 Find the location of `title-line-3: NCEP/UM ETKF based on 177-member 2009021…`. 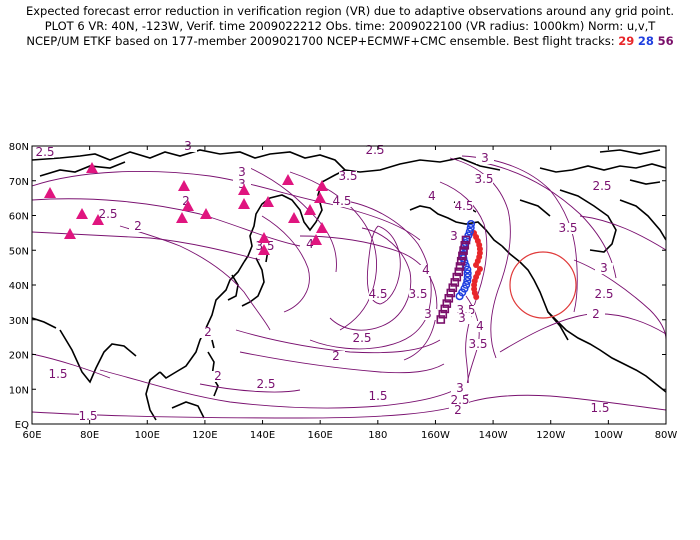

title-line-3: NCEP/UM ETKF based on 177-member 2009021… is located at coordinates (350, 41).